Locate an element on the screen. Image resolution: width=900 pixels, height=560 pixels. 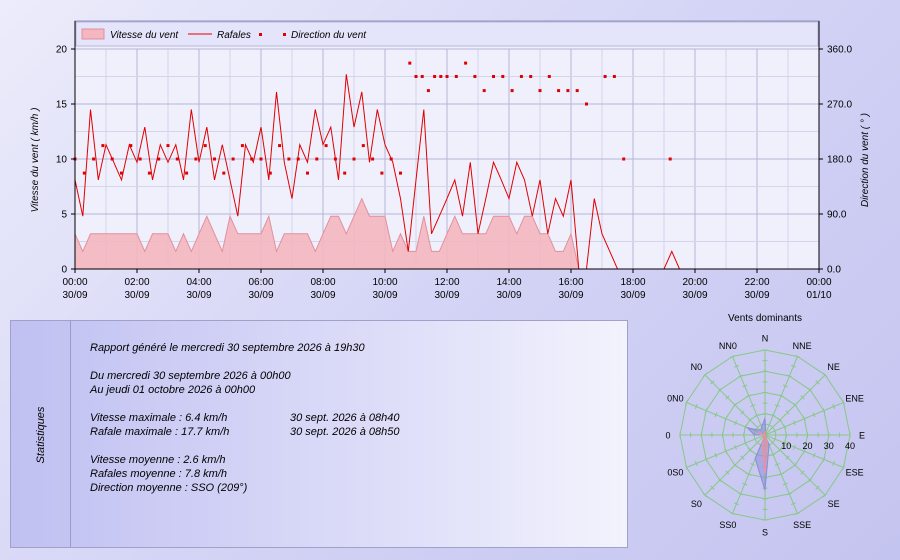
y2-tick-label: 90.0 is located at coordinates (837, 215).